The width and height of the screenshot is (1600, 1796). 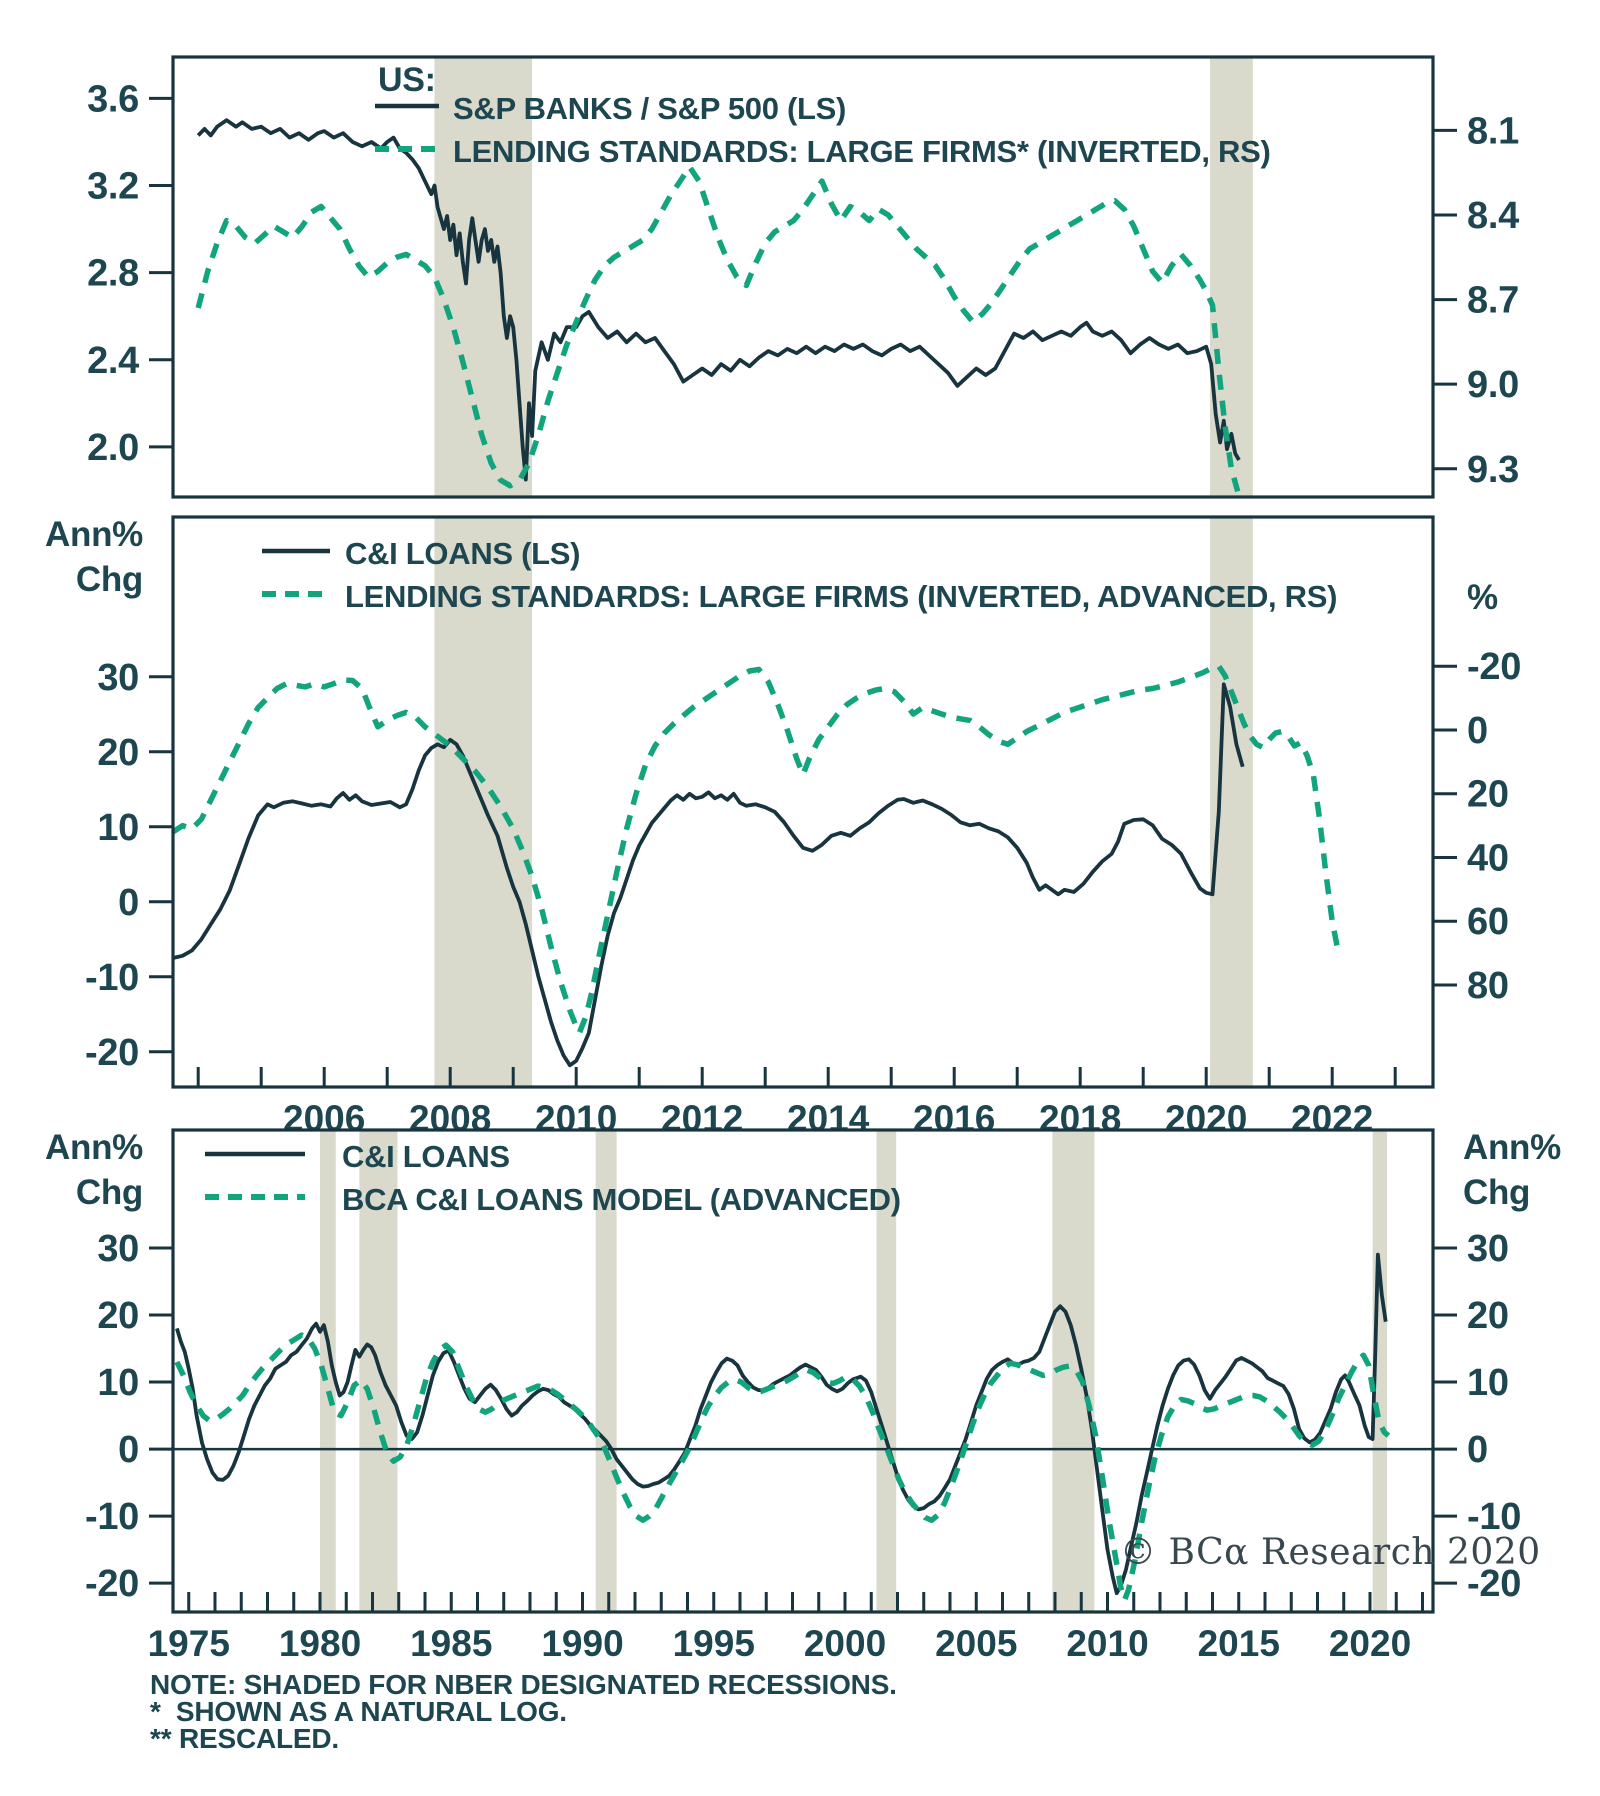 What do you see at coordinates (1332, 1118) in the screenshot?
I see `x-axis-year-label: 2022` at bounding box center [1332, 1118].